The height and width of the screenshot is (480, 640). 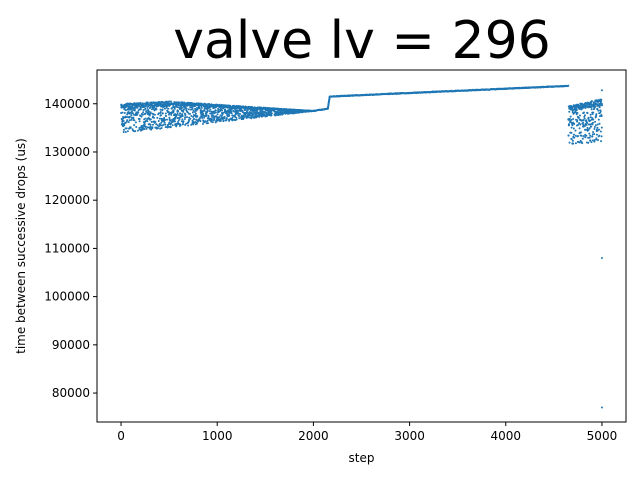 What do you see at coordinates (217, 436) in the screenshot?
I see `x-tick-label: 1000` at bounding box center [217, 436].